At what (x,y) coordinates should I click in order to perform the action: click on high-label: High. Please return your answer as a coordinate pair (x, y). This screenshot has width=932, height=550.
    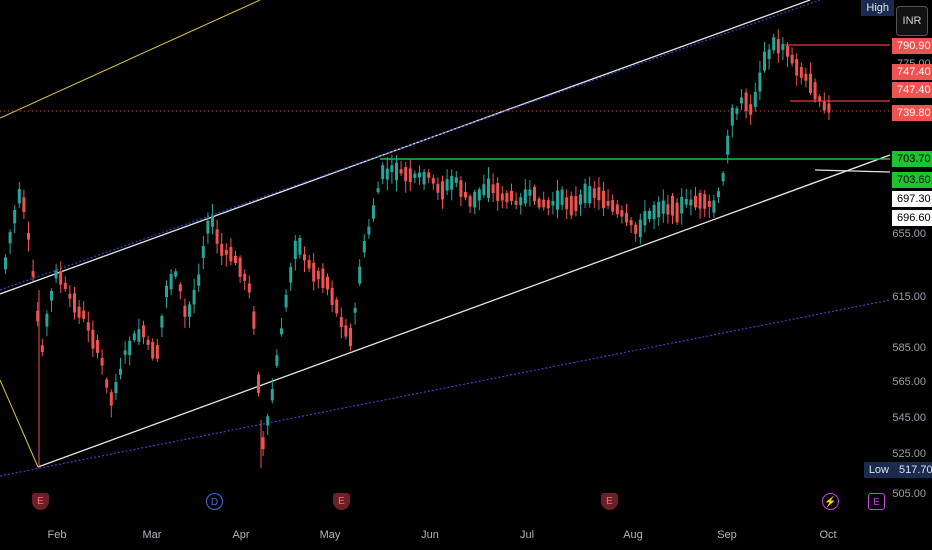
    Looking at the image, I should click on (877, 8).